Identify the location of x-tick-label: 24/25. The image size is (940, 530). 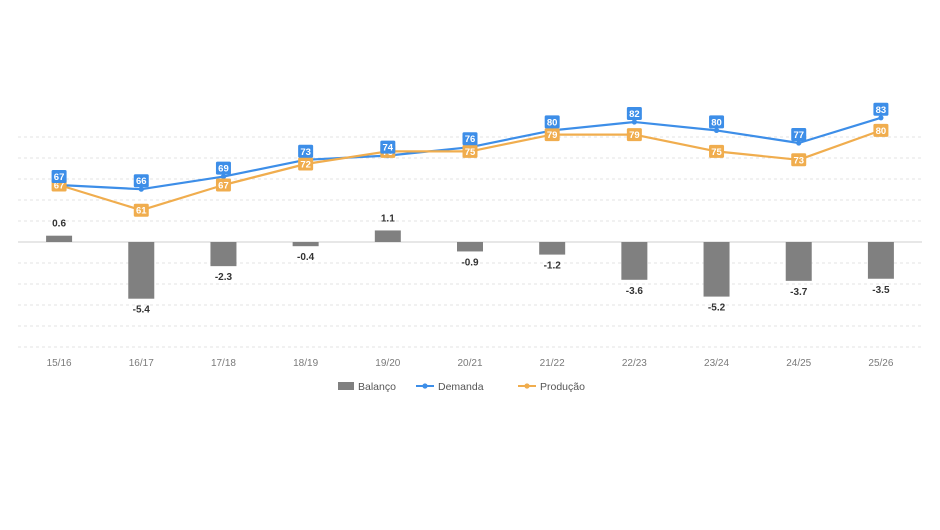
(798, 363).